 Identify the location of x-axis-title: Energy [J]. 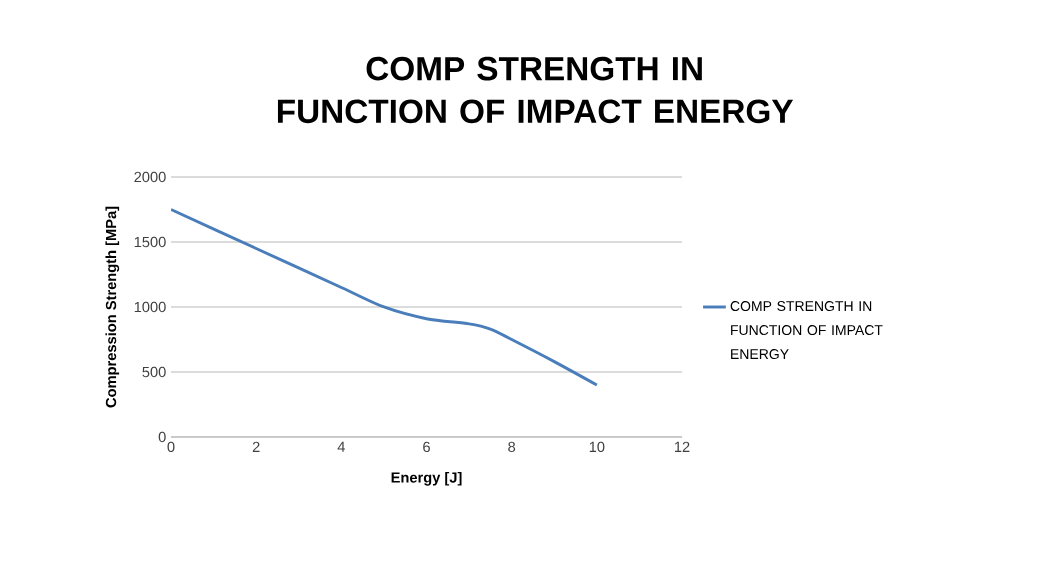
(426, 478).